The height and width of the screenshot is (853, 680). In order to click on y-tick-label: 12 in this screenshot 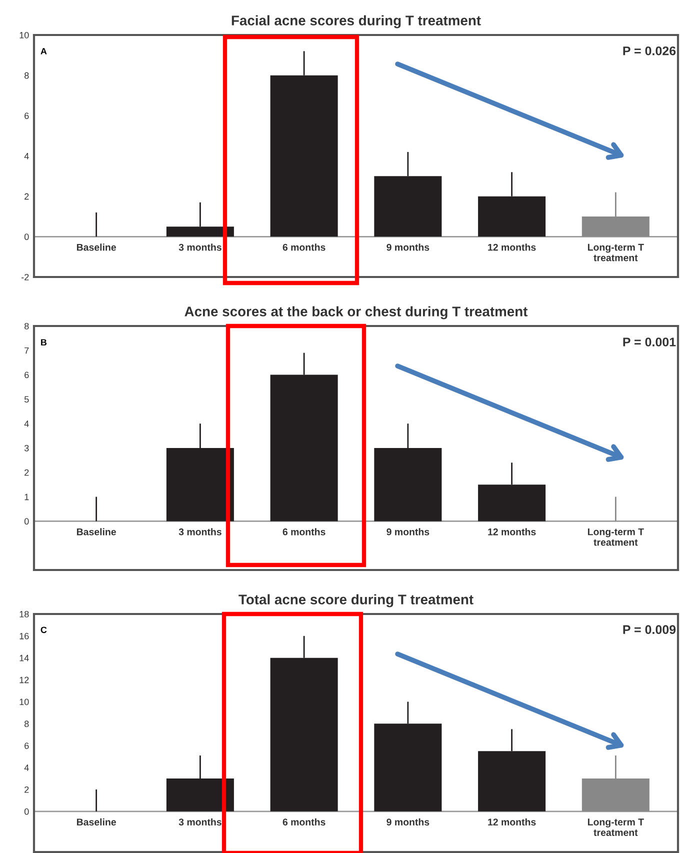, I will do `click(24, 680)`.